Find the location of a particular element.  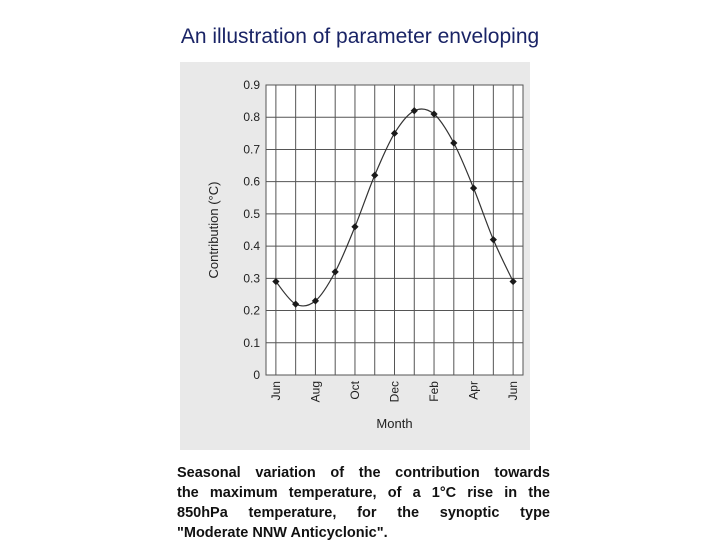

caption-line: "Moderate NNW Anticyclonic". is located at coordinates (282, 533).